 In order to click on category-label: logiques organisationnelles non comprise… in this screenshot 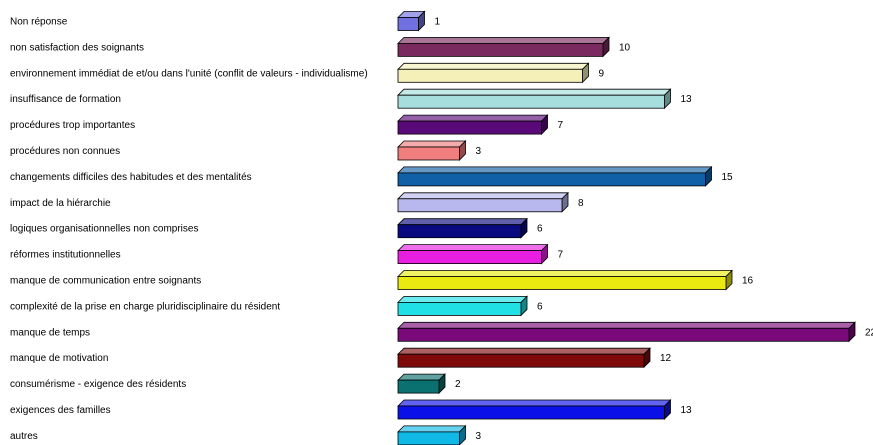, I will do `click(104, 229)`.